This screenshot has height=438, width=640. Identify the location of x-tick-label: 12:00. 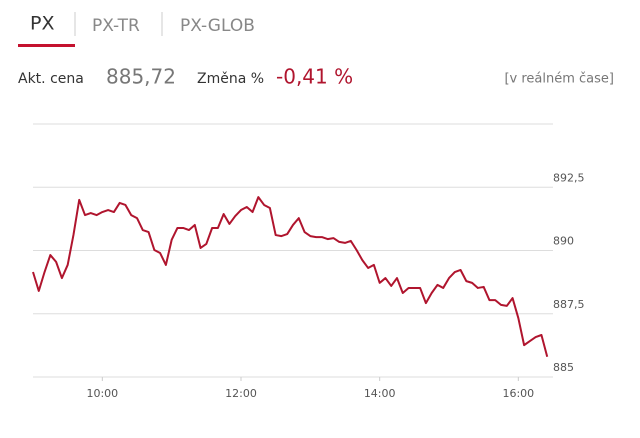
(241, 393).